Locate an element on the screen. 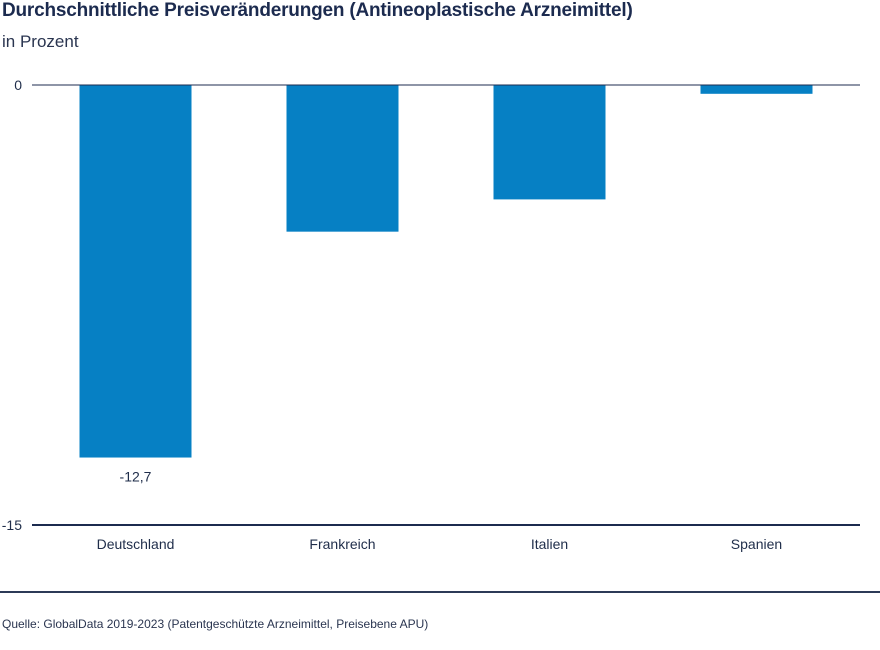  bar-spanien is located at coordinates (756, 89).